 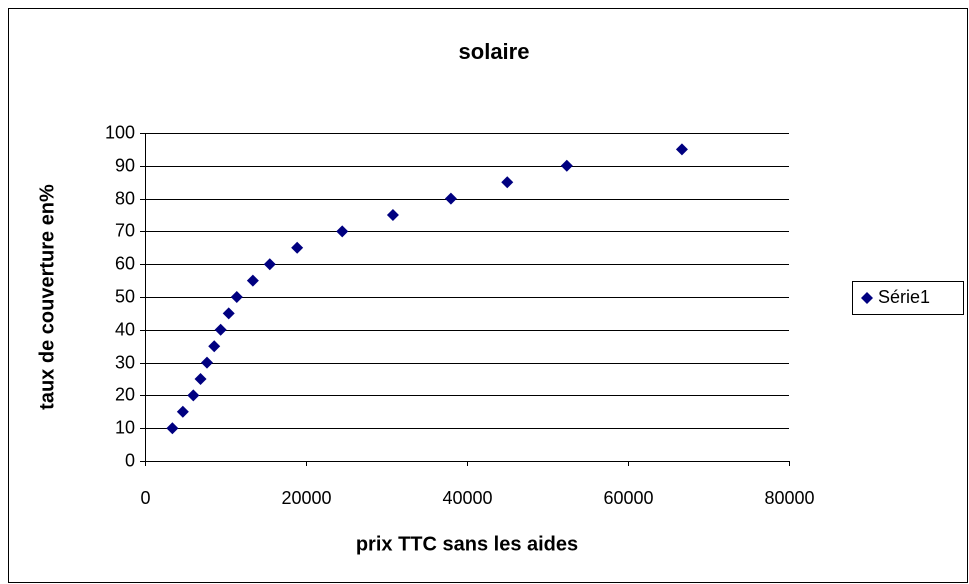 I want to click on y-tick-label: 0, so click(x=130, y=460).